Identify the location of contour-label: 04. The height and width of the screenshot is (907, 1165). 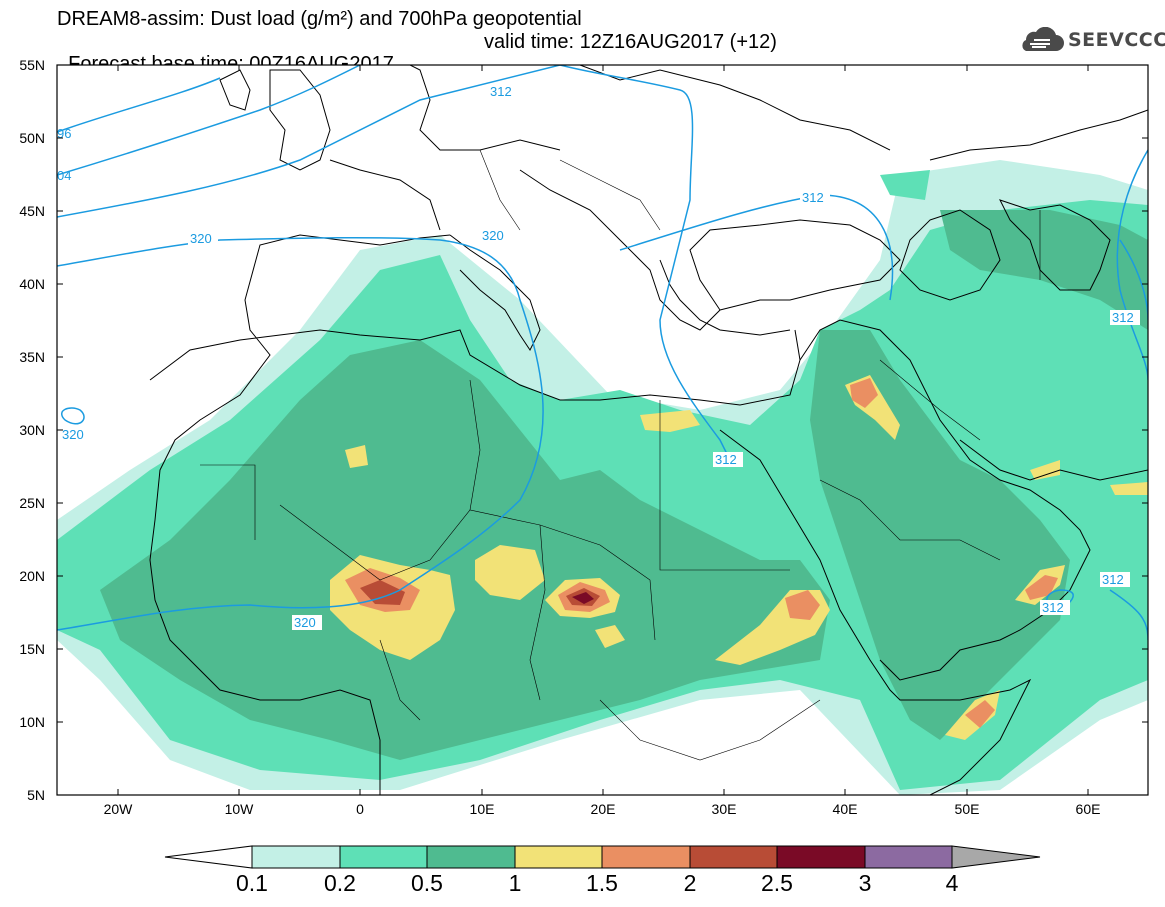
(64, 175).